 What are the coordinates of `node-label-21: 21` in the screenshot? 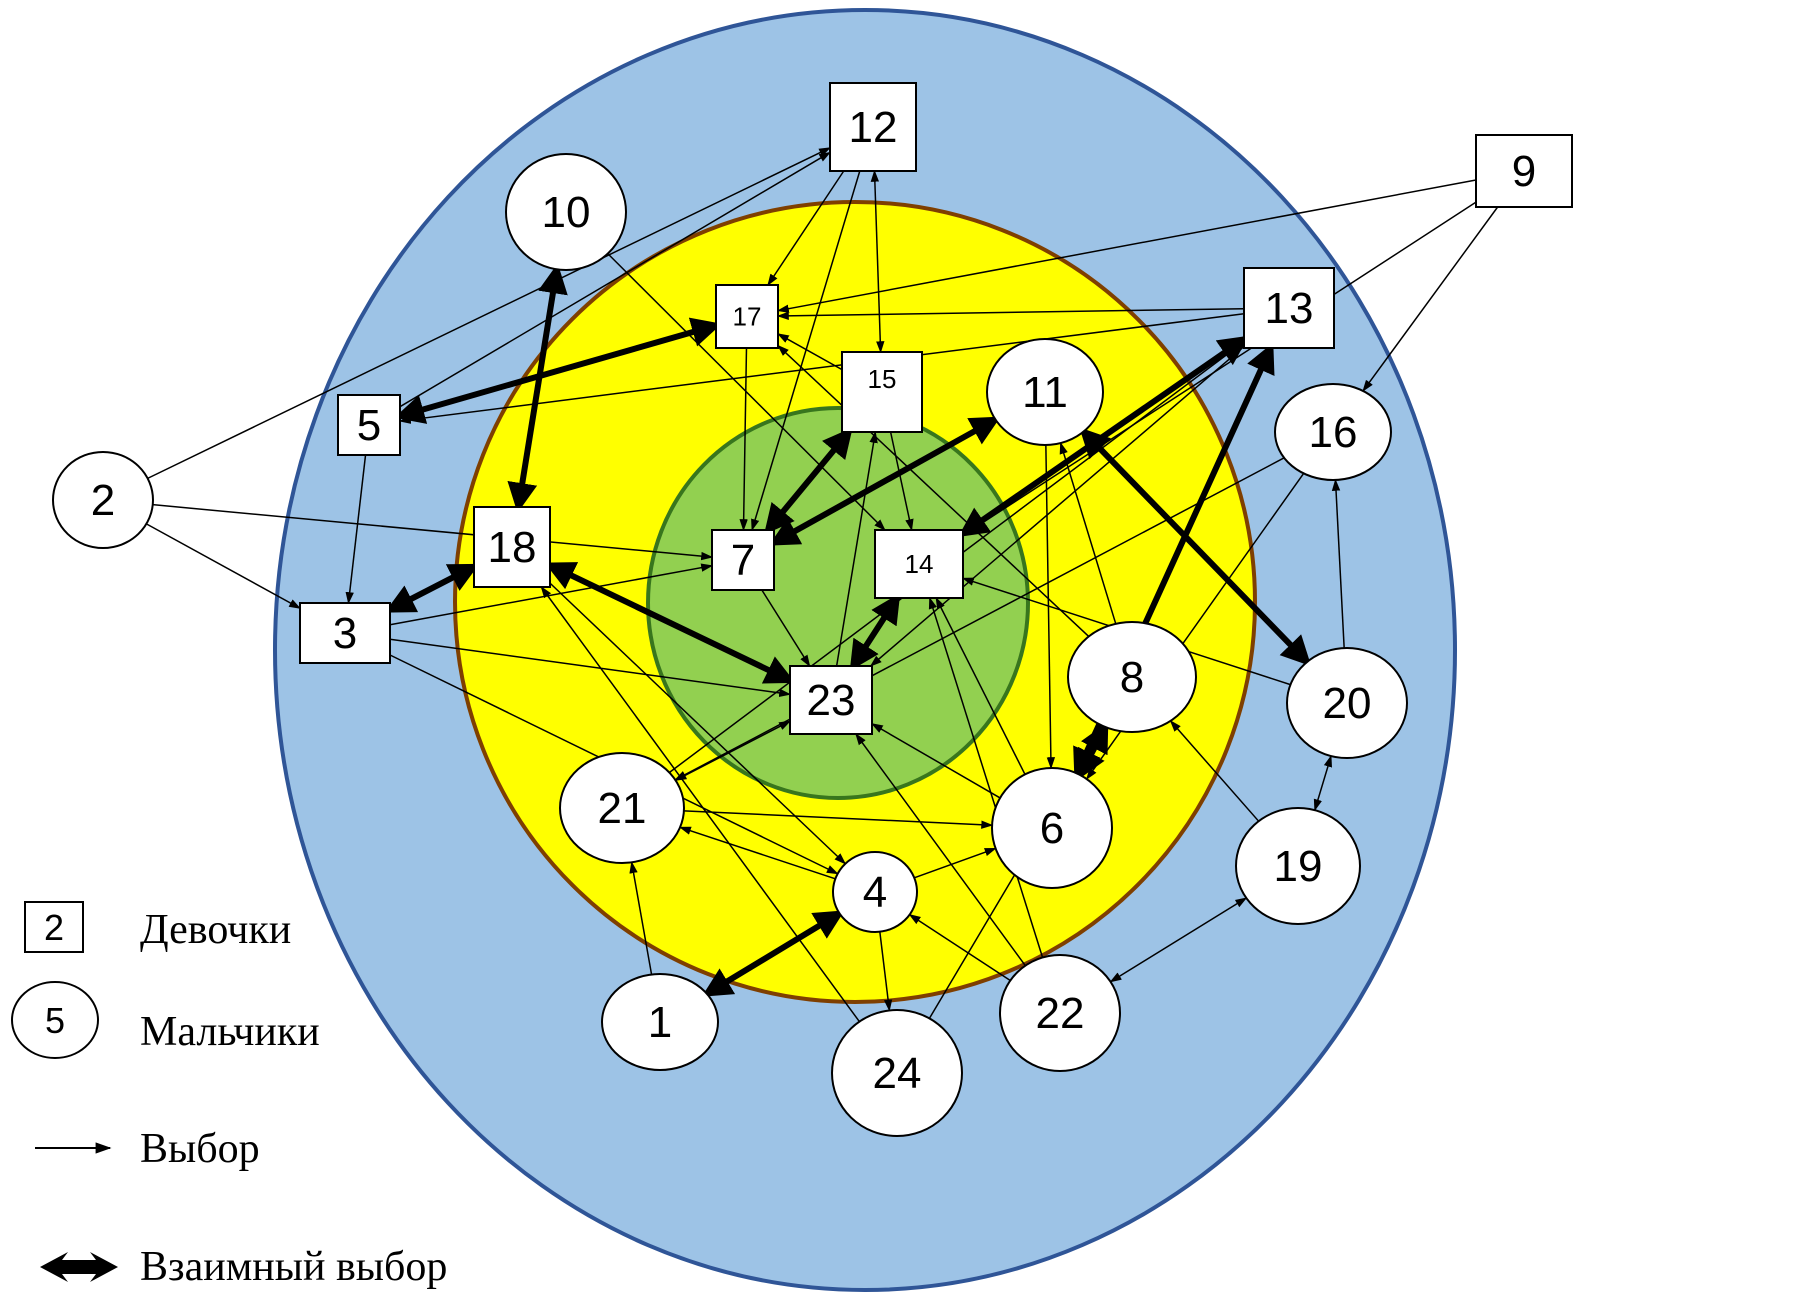 It's located at (622, 808).